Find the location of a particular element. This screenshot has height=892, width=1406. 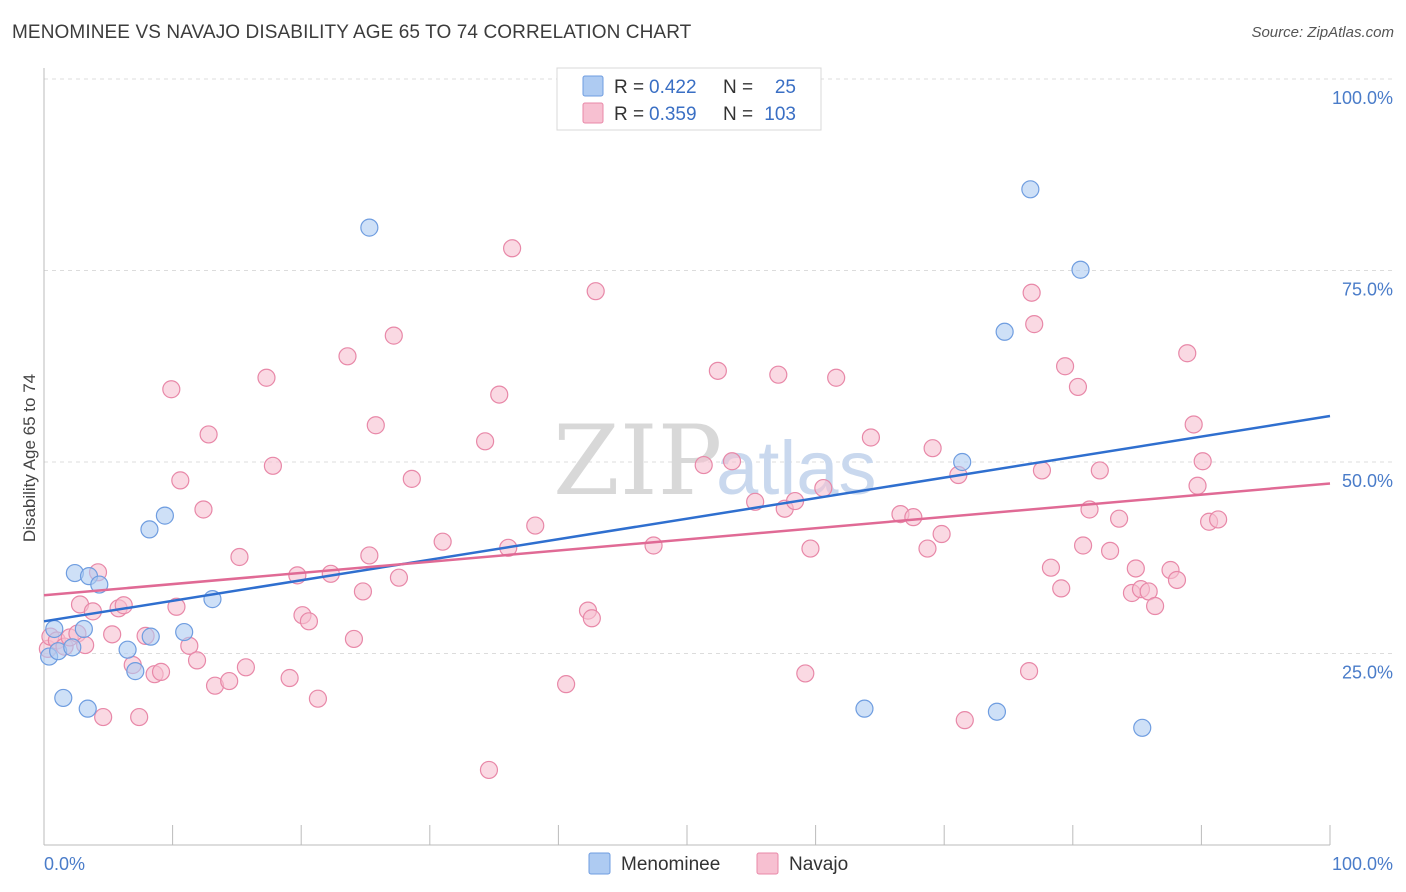

bottom-legend-label-navajo: Navajo is located at coordinates (818, 864).